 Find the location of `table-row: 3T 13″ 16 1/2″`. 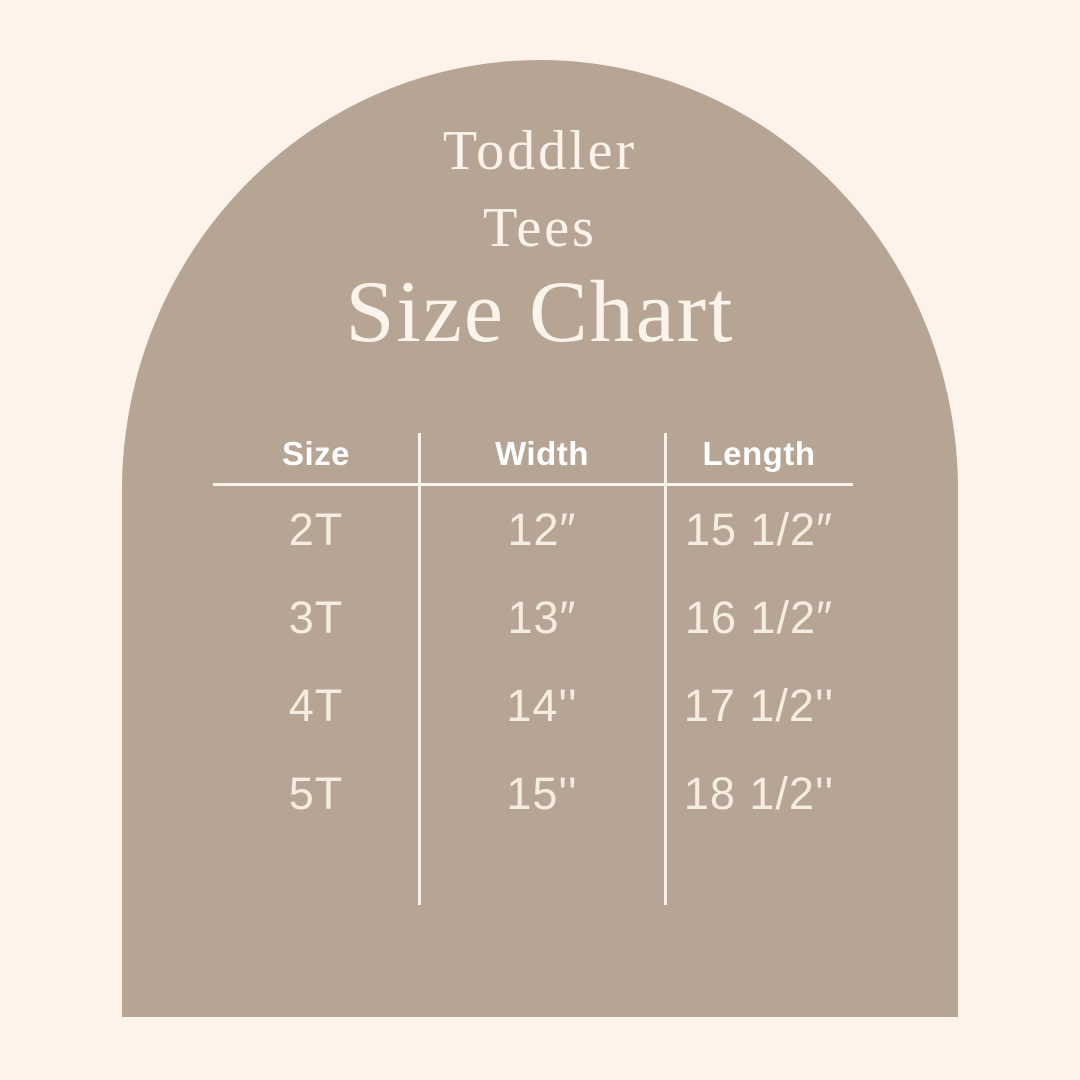

table-row: 3T 13″ 16 1/2″ is located at coordinates (533, 618).